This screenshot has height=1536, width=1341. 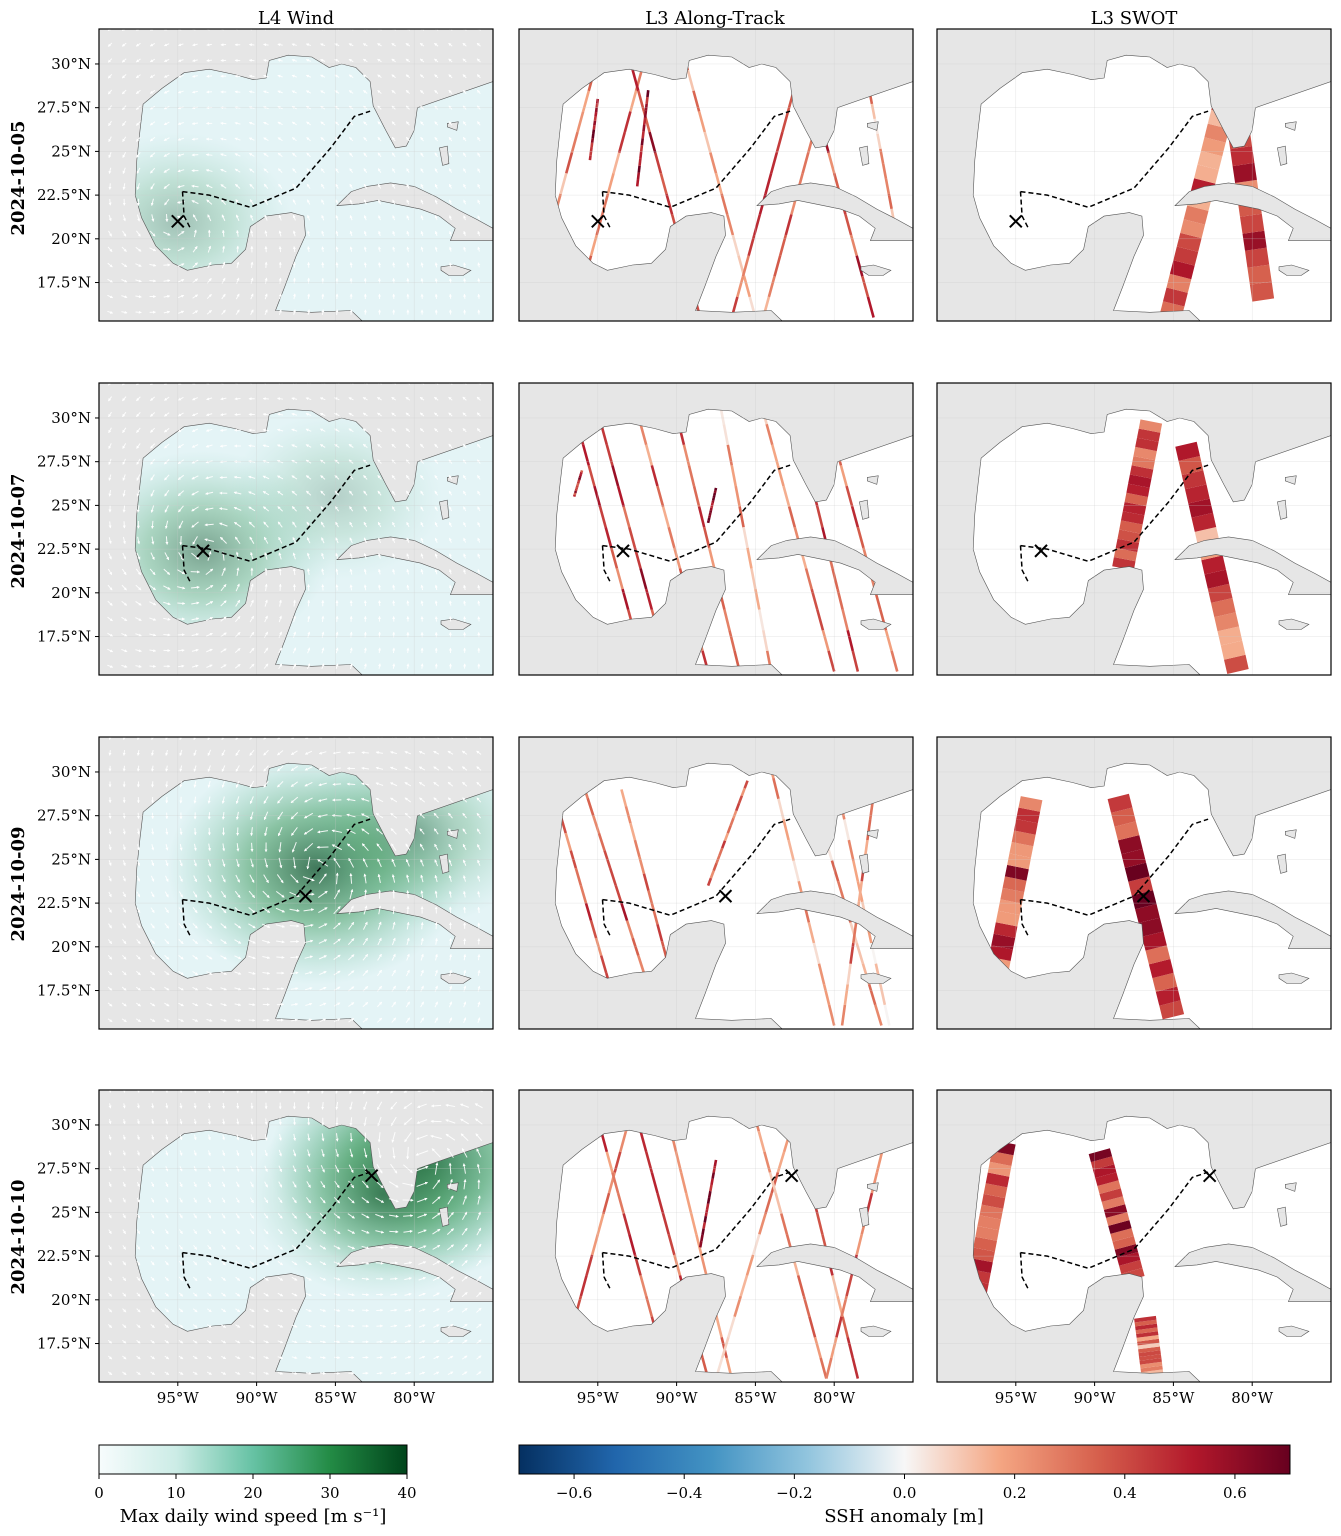 I want to click on ssh-colorbar-tick: 0.4, so click(x=1125, y=1493).